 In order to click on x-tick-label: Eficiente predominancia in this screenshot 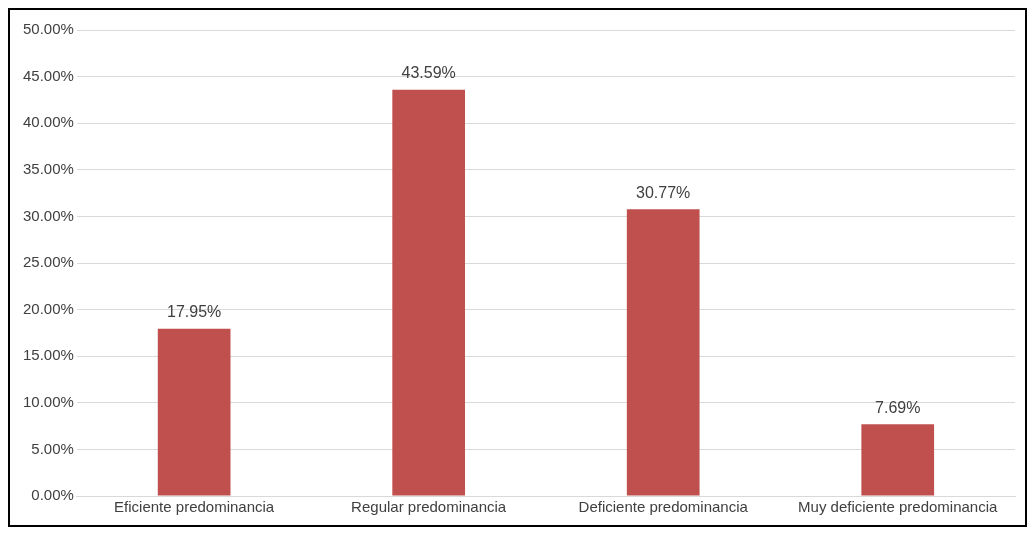, I will do `click(194, 507)`.